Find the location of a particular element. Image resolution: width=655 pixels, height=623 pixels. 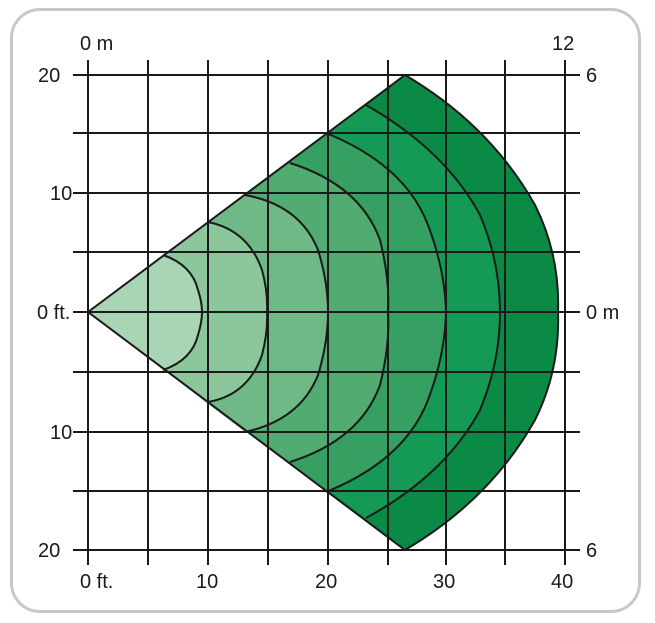

label-top-left: 0 m is located at coordinates (96, 44).